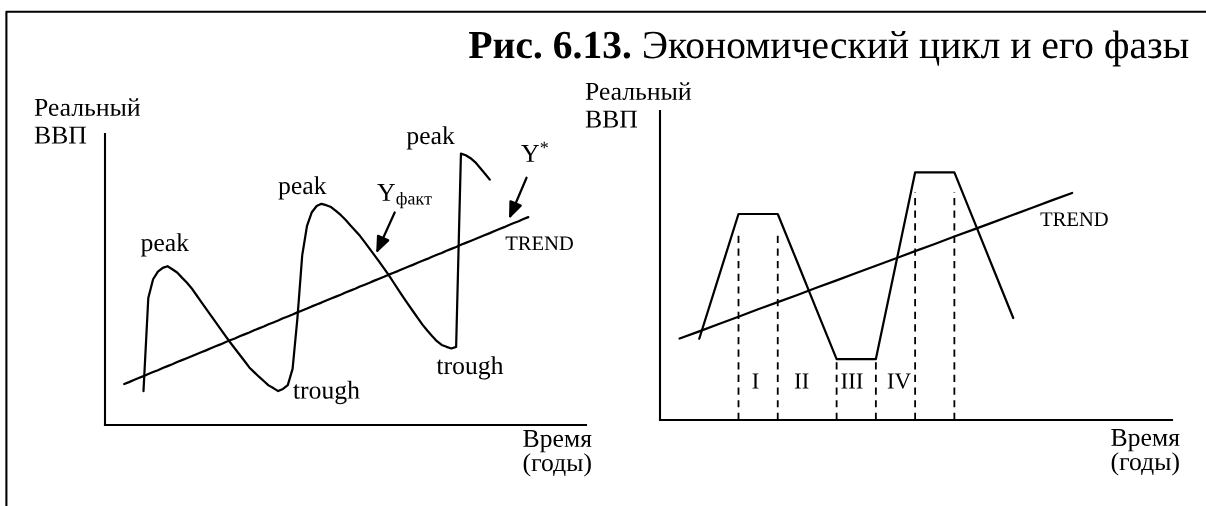  I want to click on series-label: TREND, so click(1074, 219).